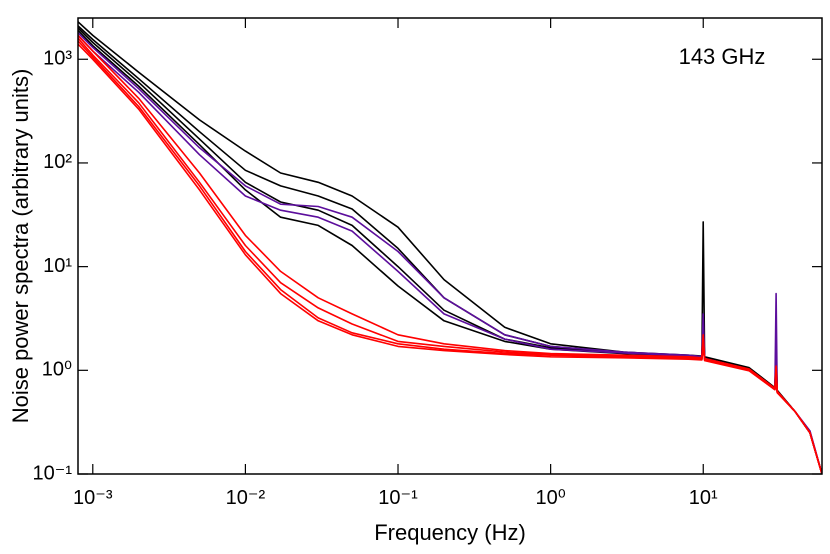 Image resolution: width=830 pixels, height=554 pixels. Describe the element at coordinates (93, 498) in the screenshot. I see `x-tick-label: 10⁻³` at that location.